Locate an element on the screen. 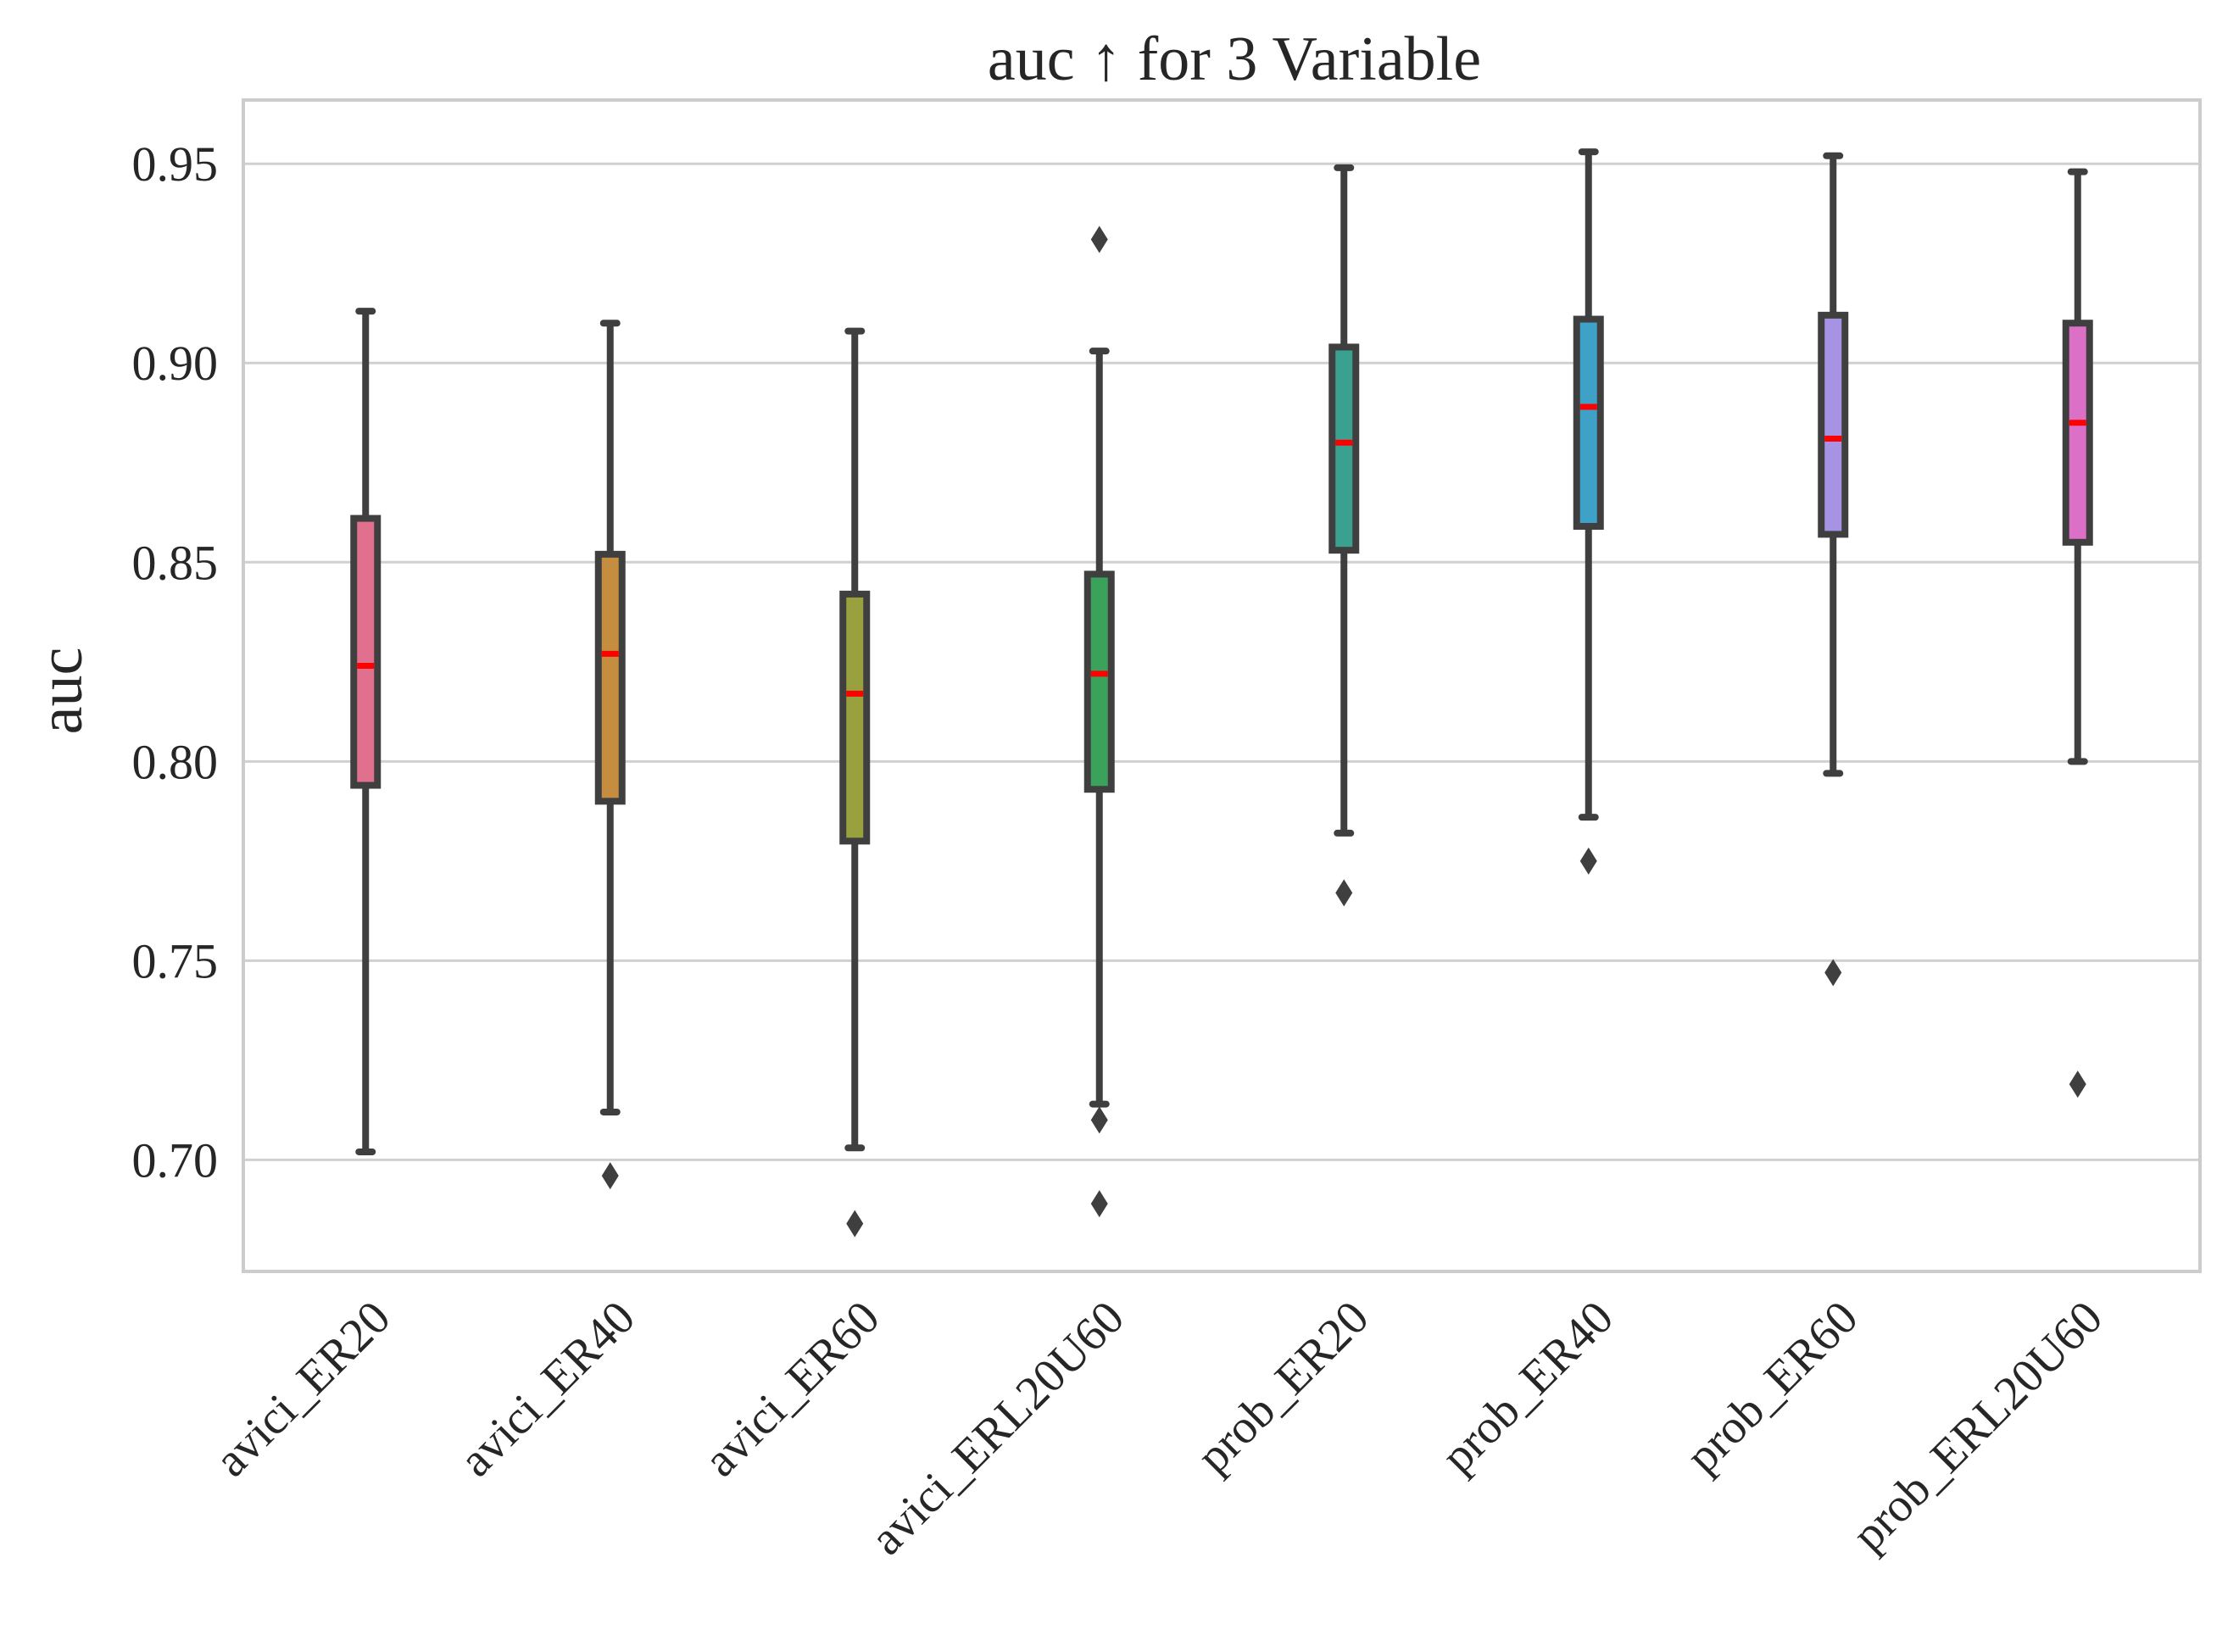  y-tick-label: 0.70 is located at coordinates (176, 1160).